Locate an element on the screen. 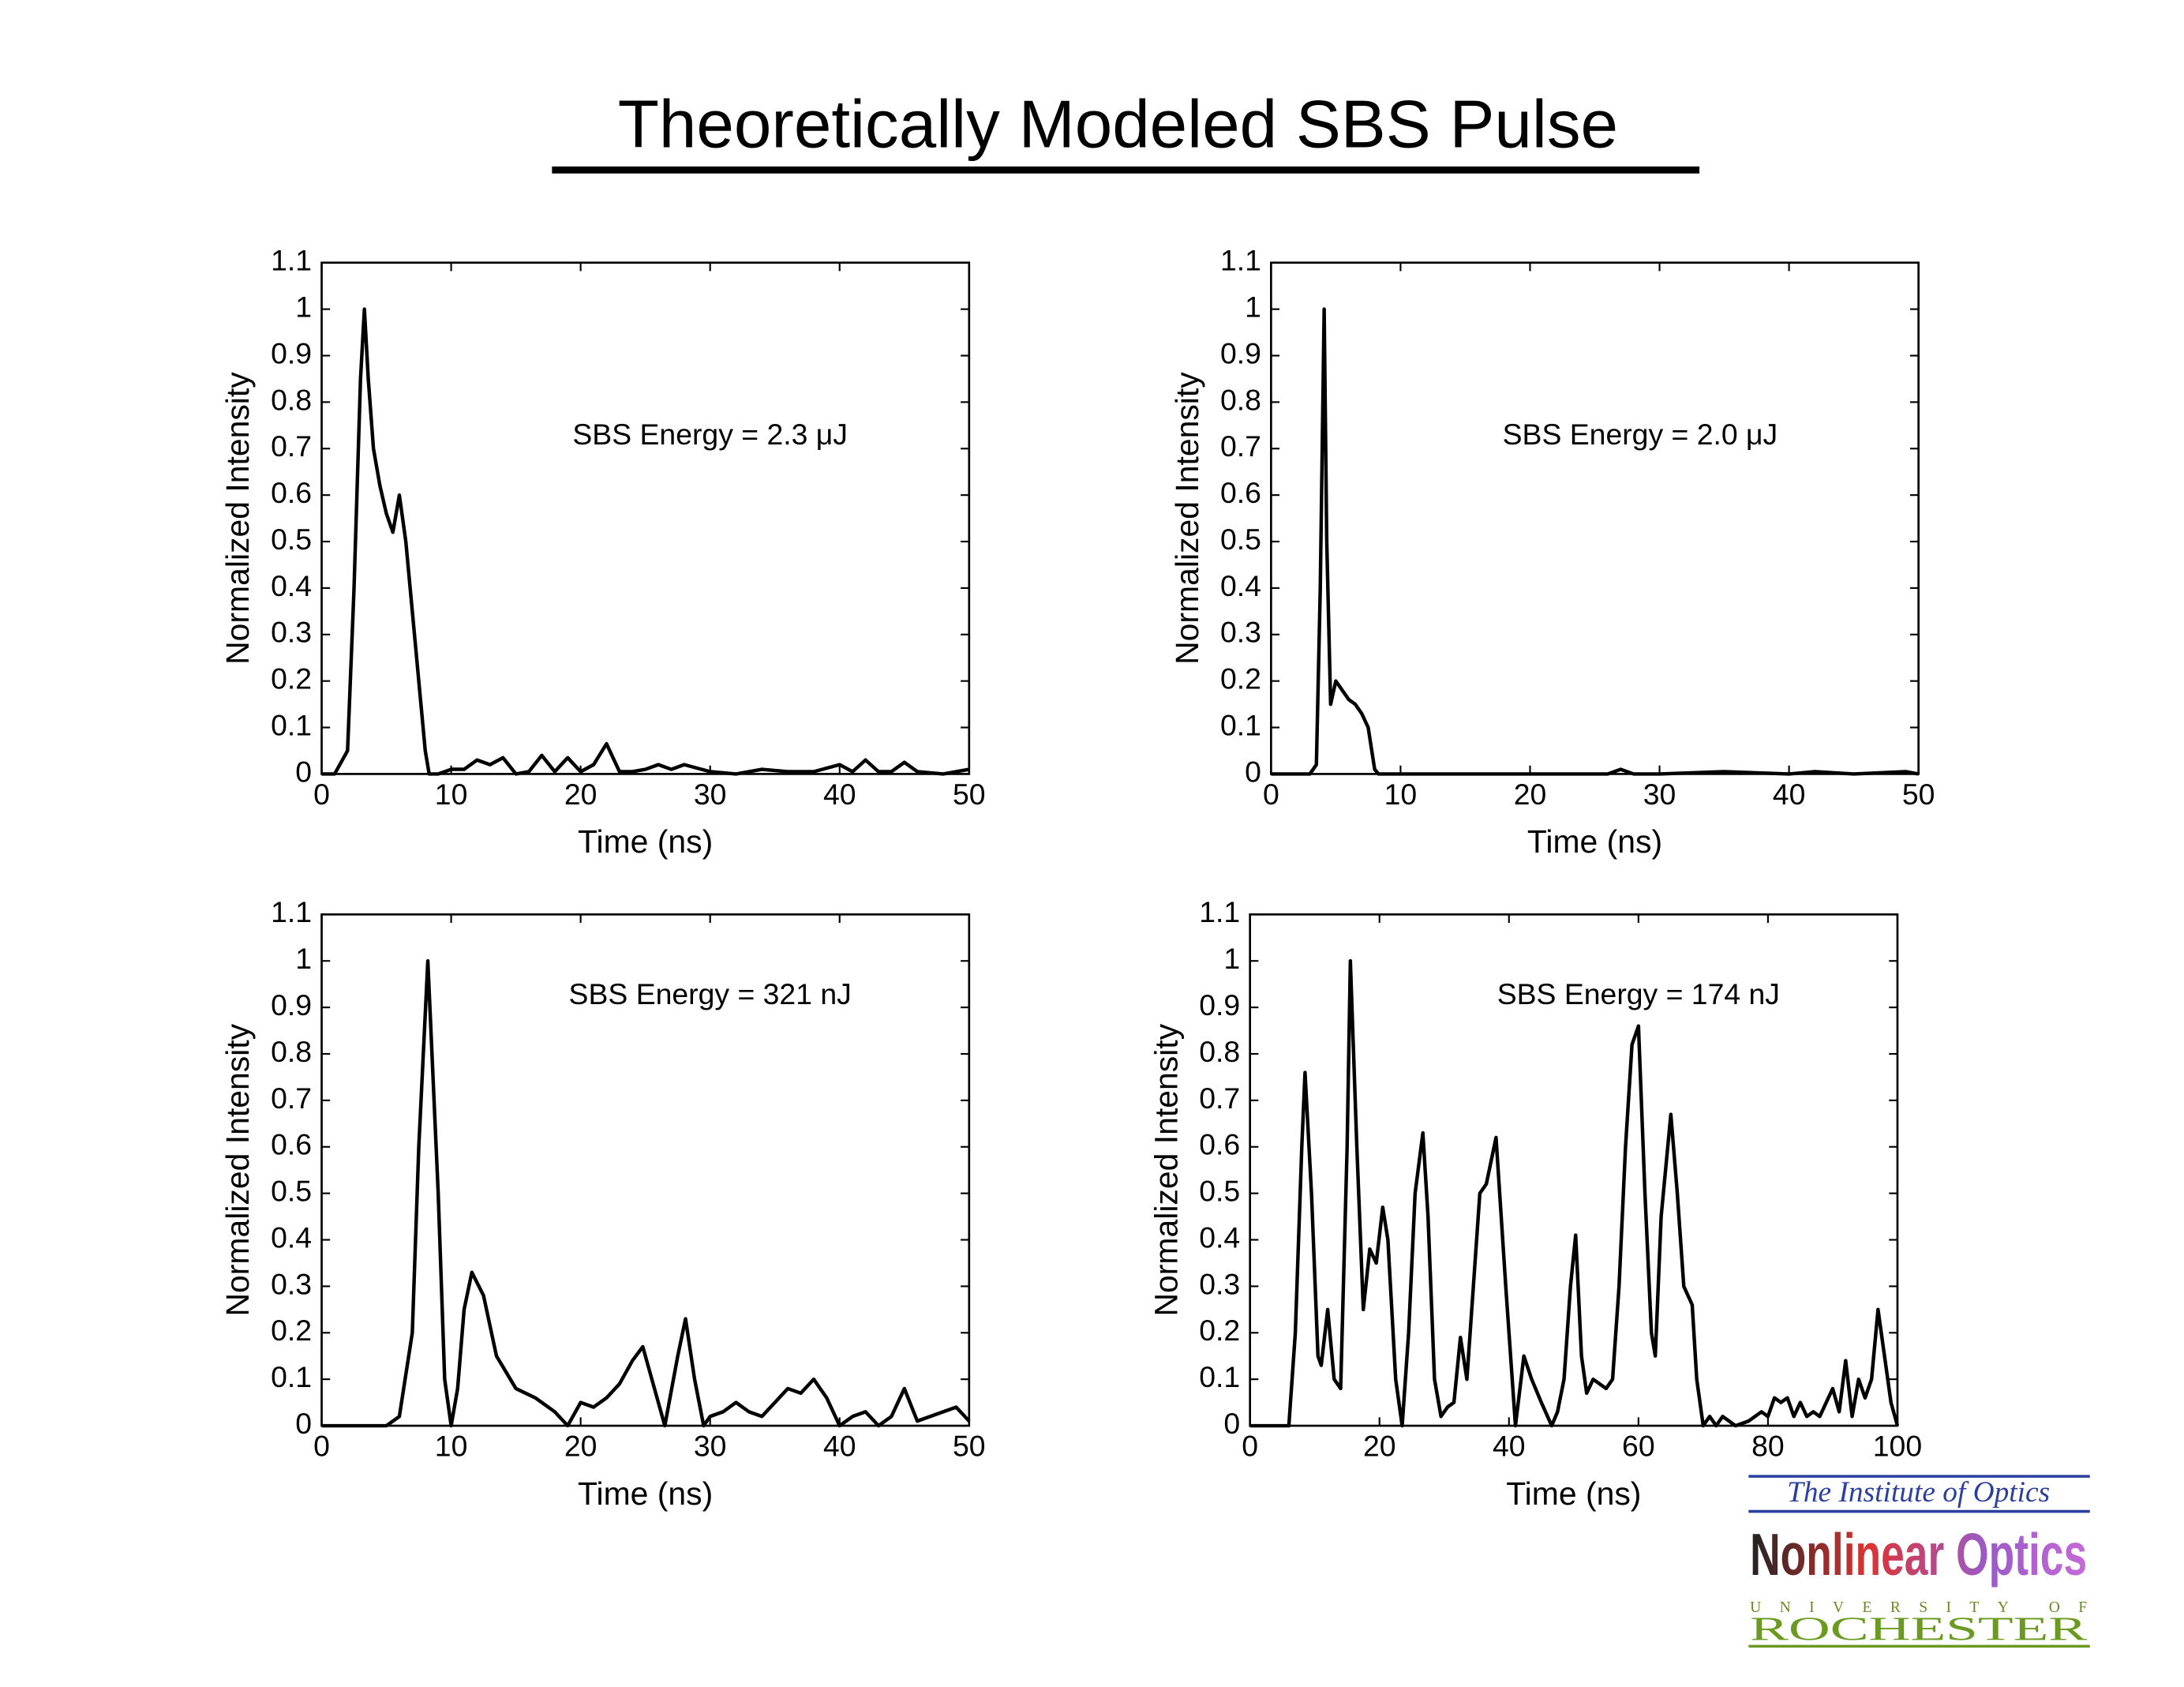  page-title: Theoretically Modeled SBS Pulse is located at coordinates (1118, 124).